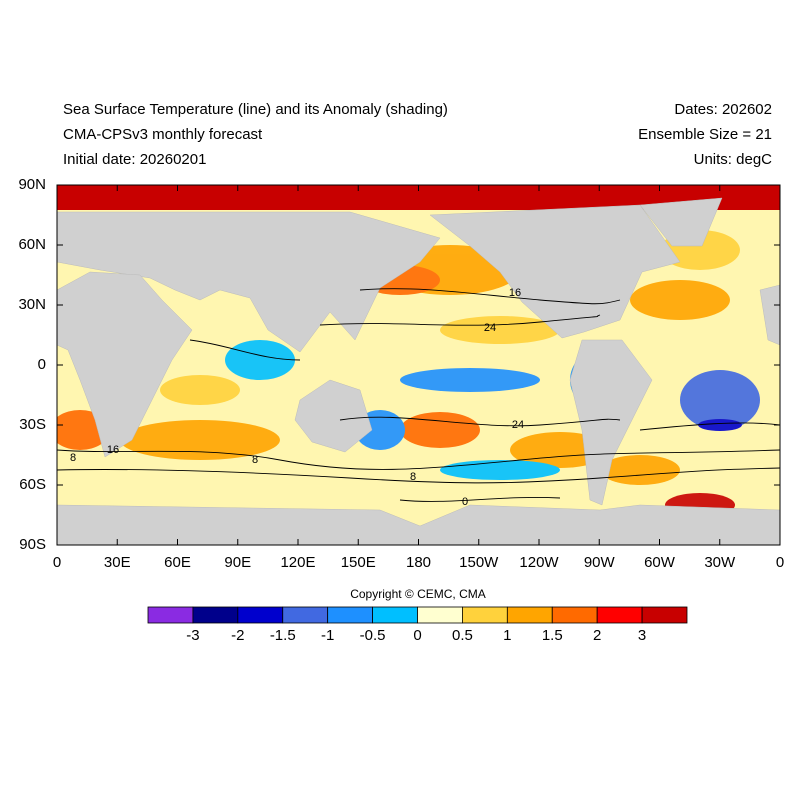 The height and width of the screenshot is (805, 800). I want to click on colorbar-label: 1.5, so click(552, 635).